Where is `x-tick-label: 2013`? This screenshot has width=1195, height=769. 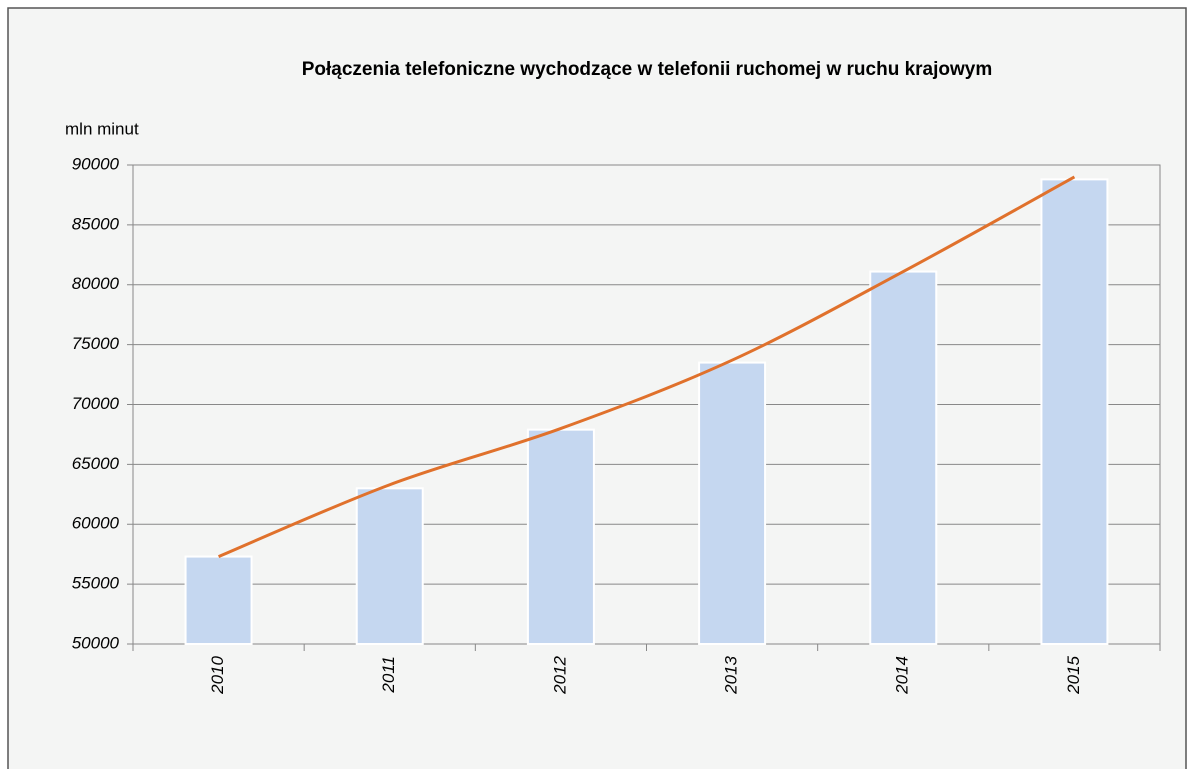
x-tick-label: 2013 is located at coordinates (731, 674).